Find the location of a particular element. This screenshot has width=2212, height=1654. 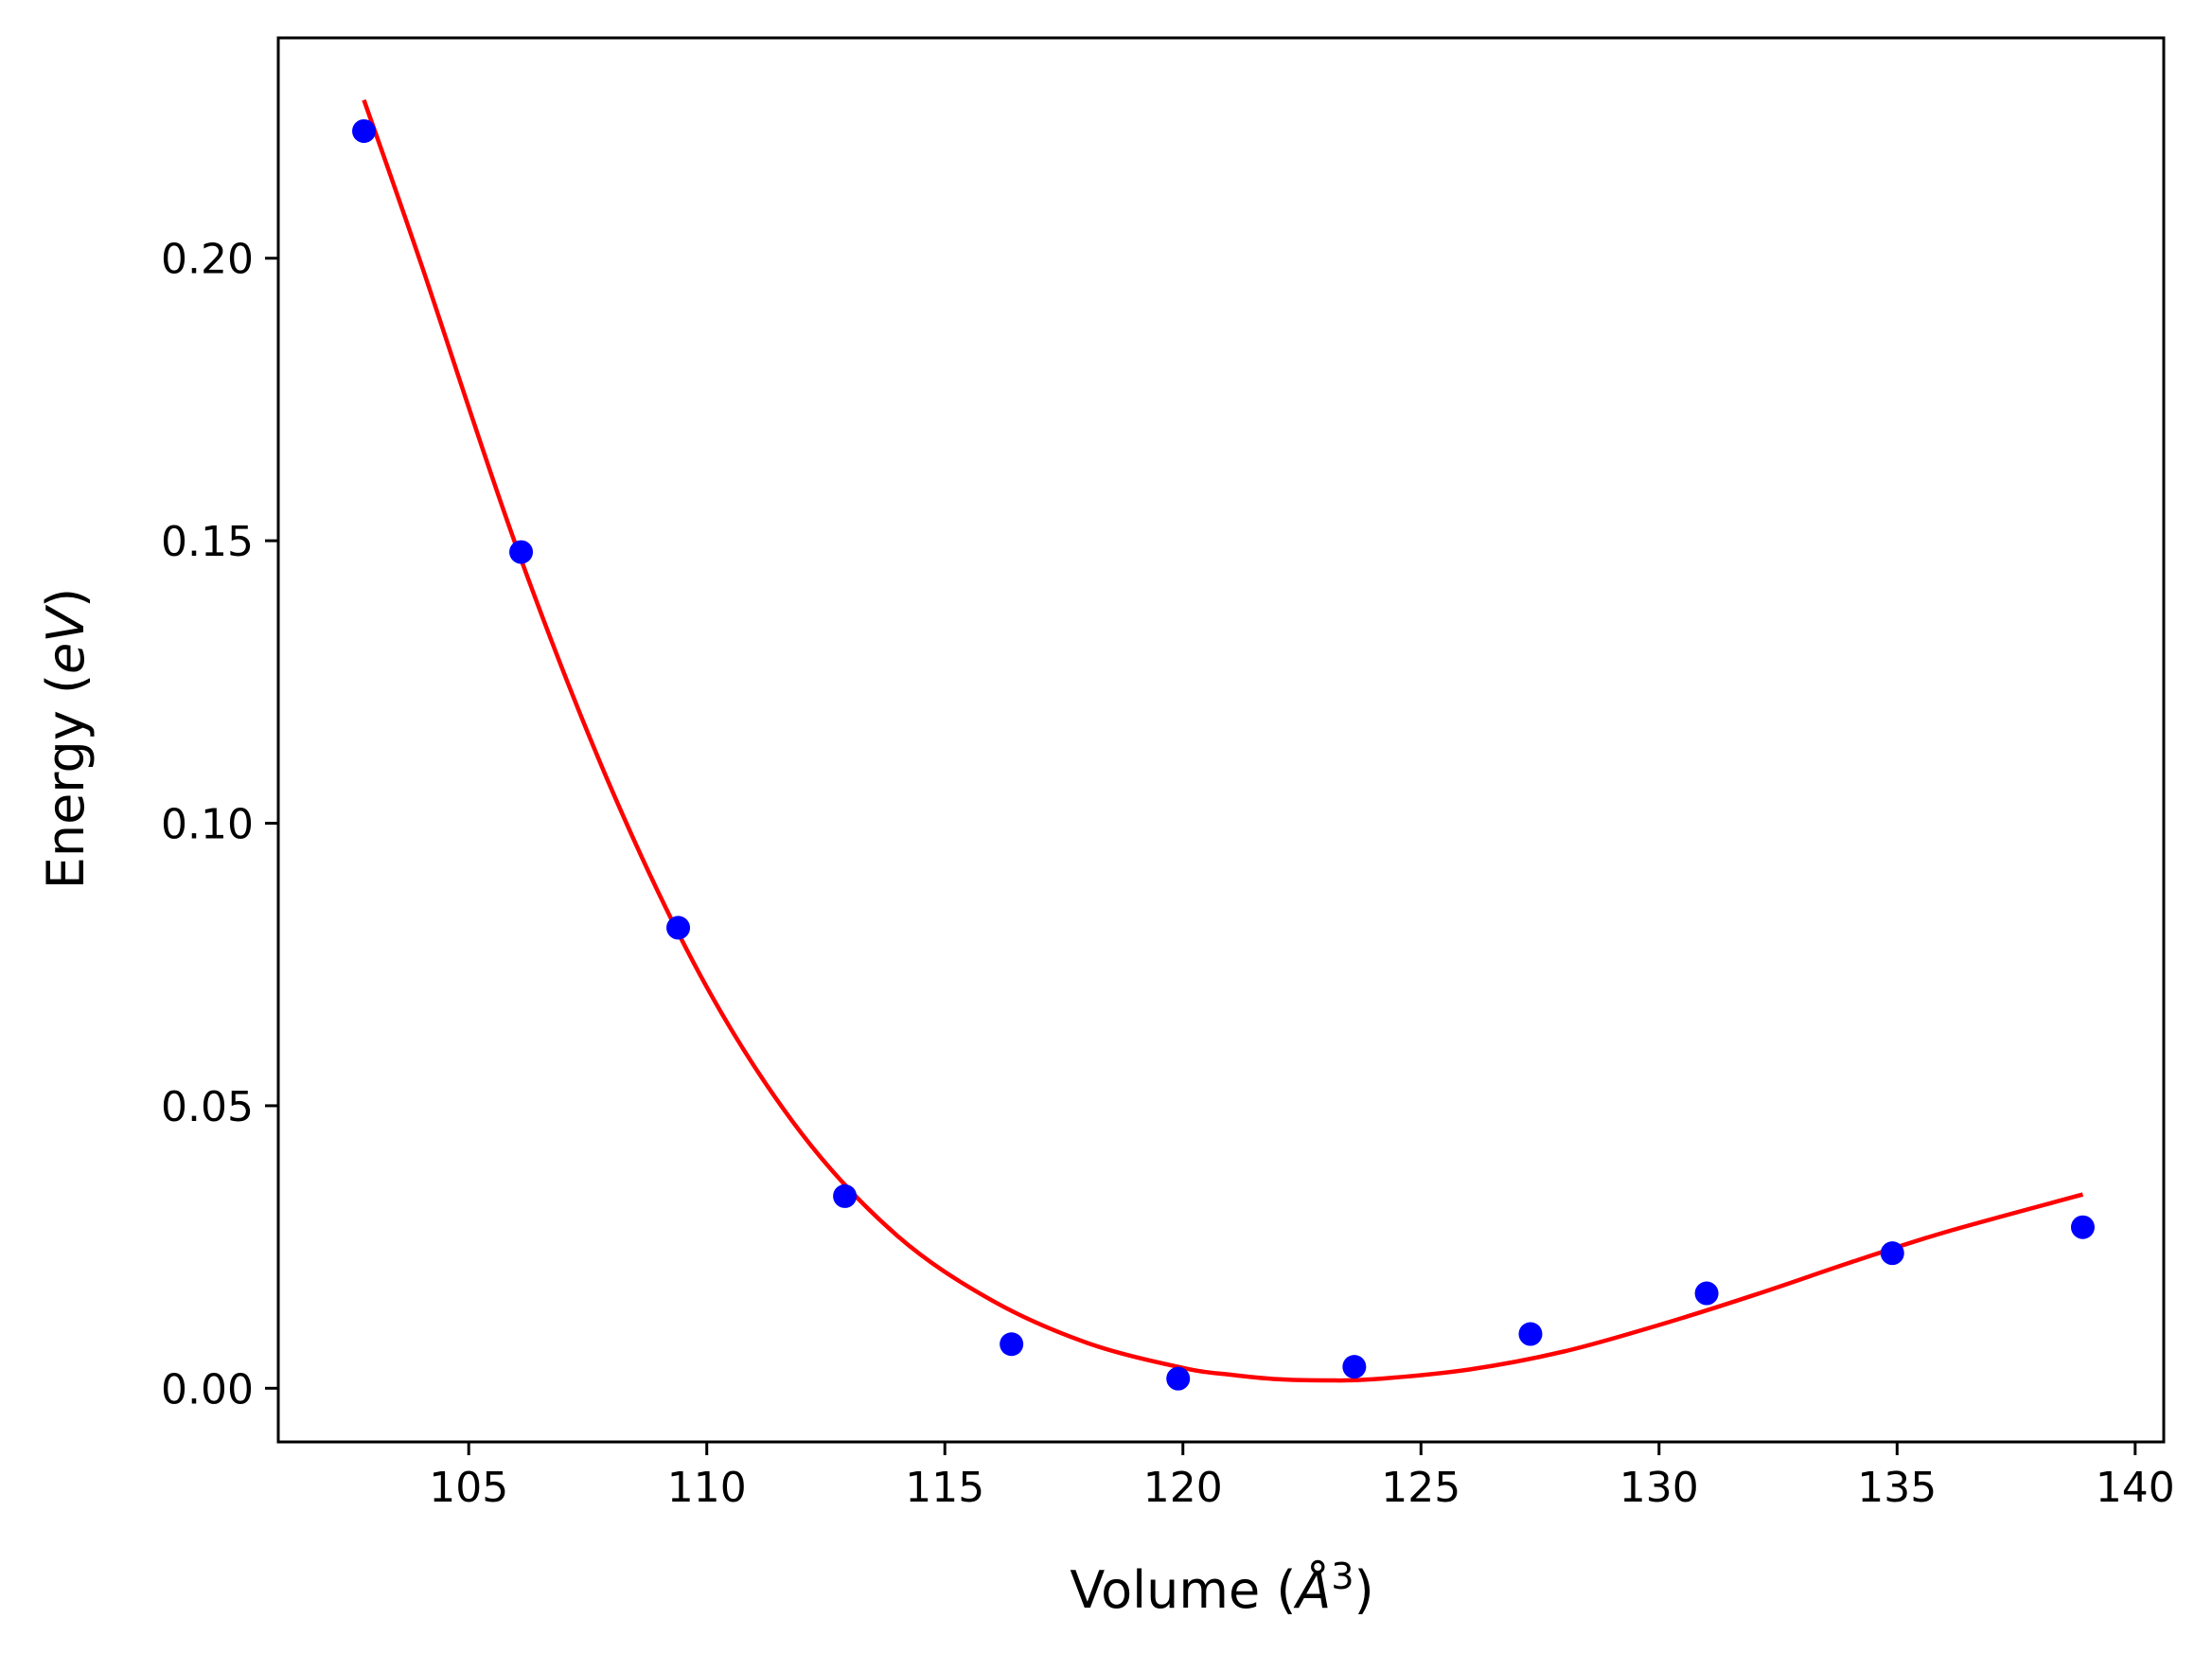

y-tick-label: 0.20 is located at coordinates (208, 260).